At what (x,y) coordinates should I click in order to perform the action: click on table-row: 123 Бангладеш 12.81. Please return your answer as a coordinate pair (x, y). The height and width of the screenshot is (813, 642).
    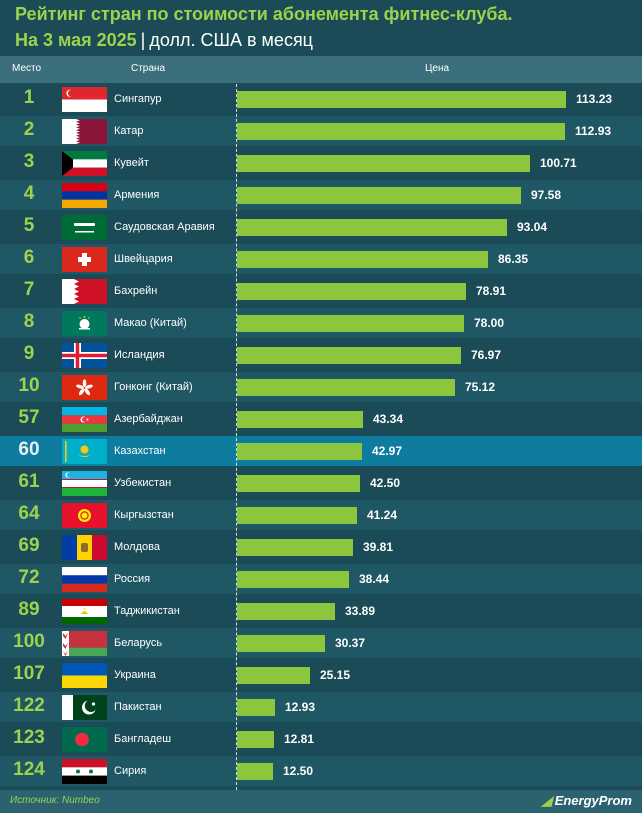
    Looking at the image, I should click on (321, 739).